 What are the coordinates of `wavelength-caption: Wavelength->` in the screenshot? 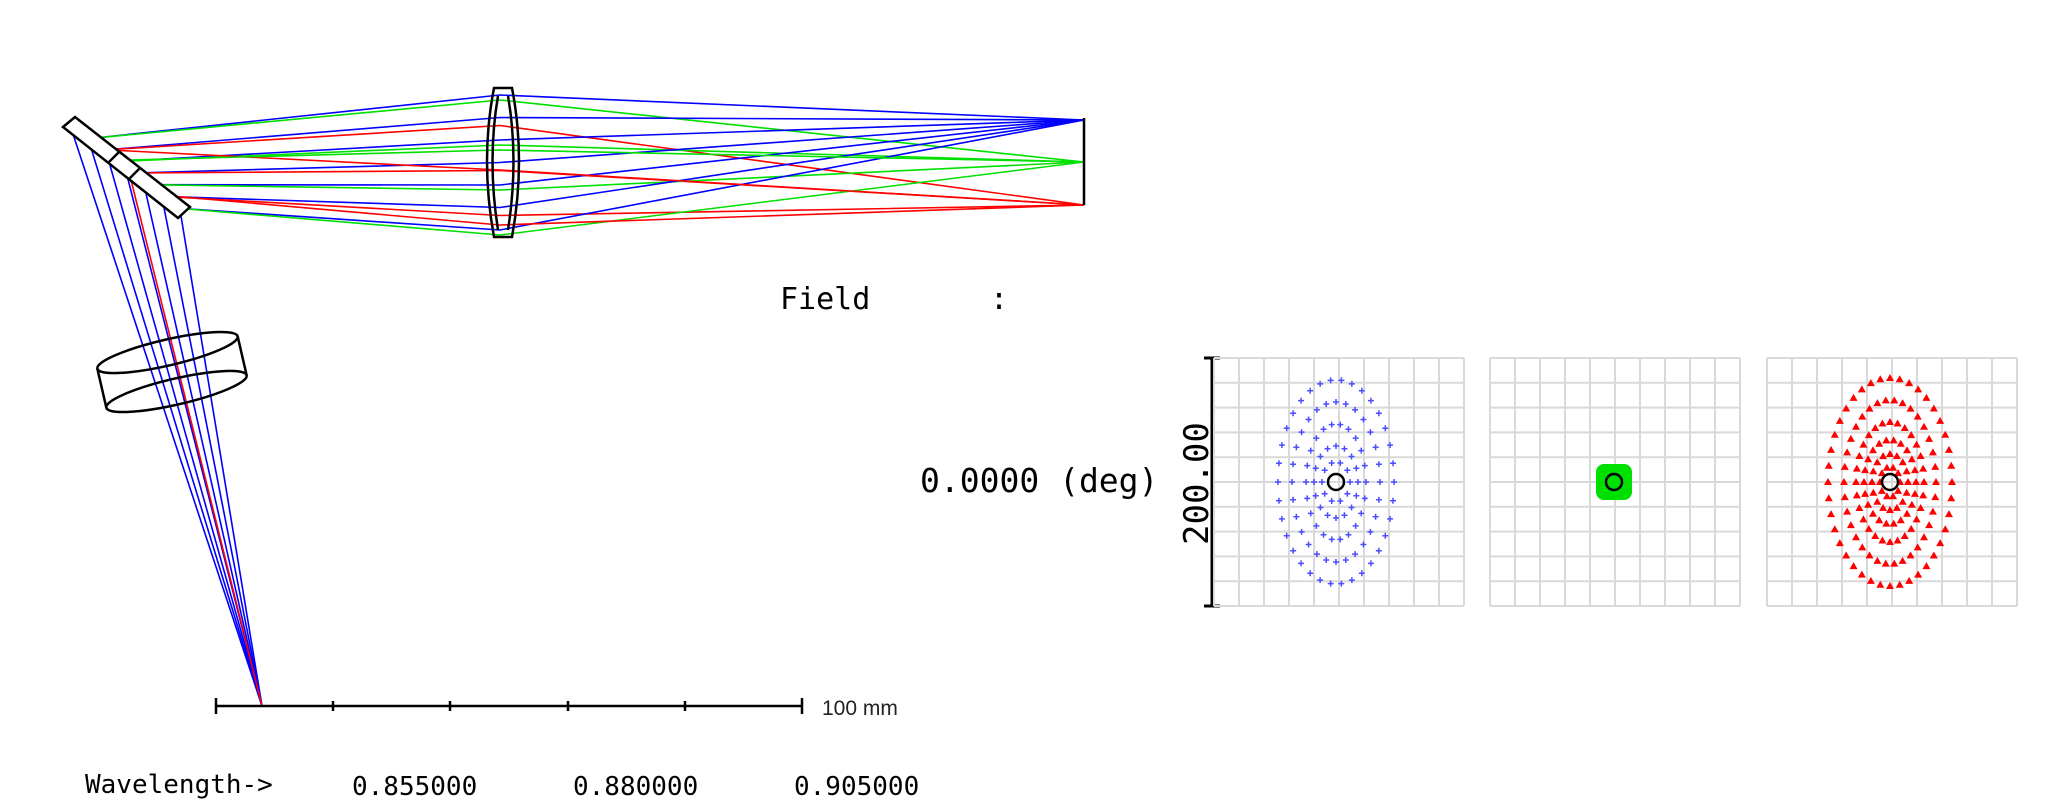 It's located at (179, 785).